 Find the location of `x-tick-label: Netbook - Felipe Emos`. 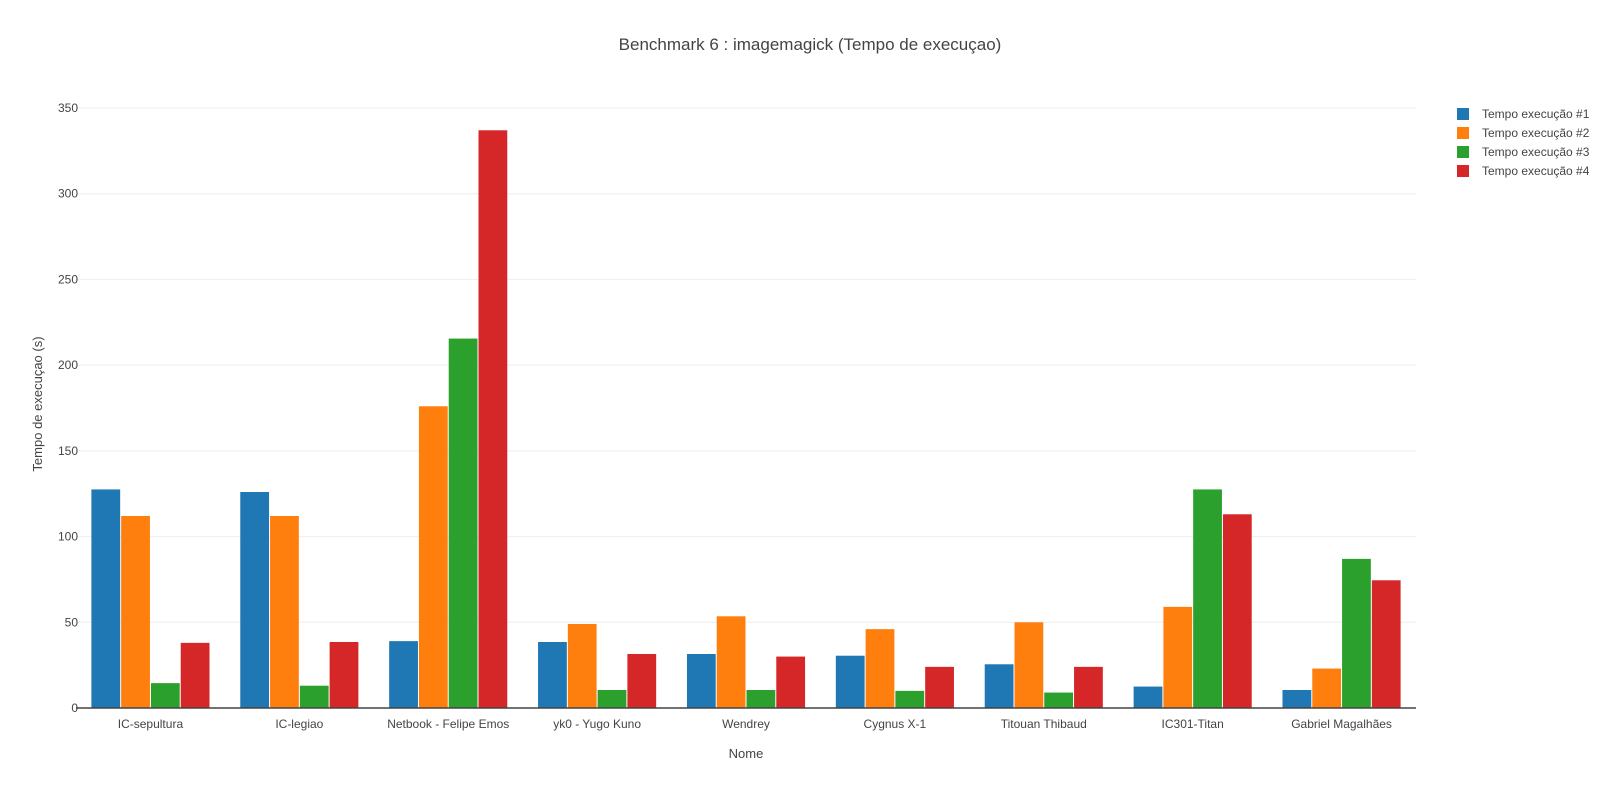

x-tick-label: Netbook - Felipe Emos is located at coordinates (448, 724).